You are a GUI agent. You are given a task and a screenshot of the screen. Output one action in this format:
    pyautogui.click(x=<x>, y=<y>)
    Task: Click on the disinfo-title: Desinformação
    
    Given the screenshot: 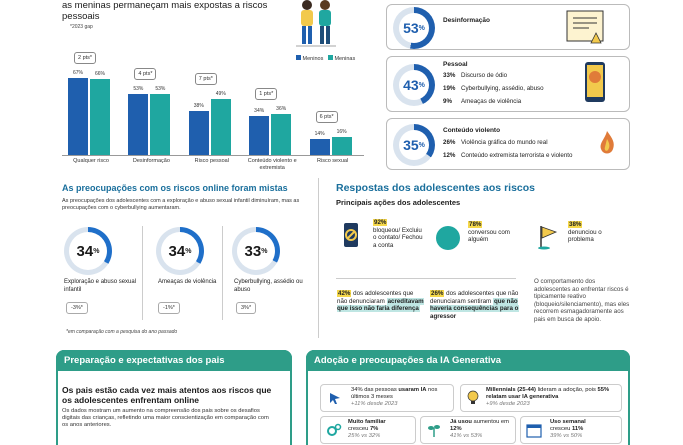 What is the action you would take?
    pyautogui.click(x=466, y=20)
    